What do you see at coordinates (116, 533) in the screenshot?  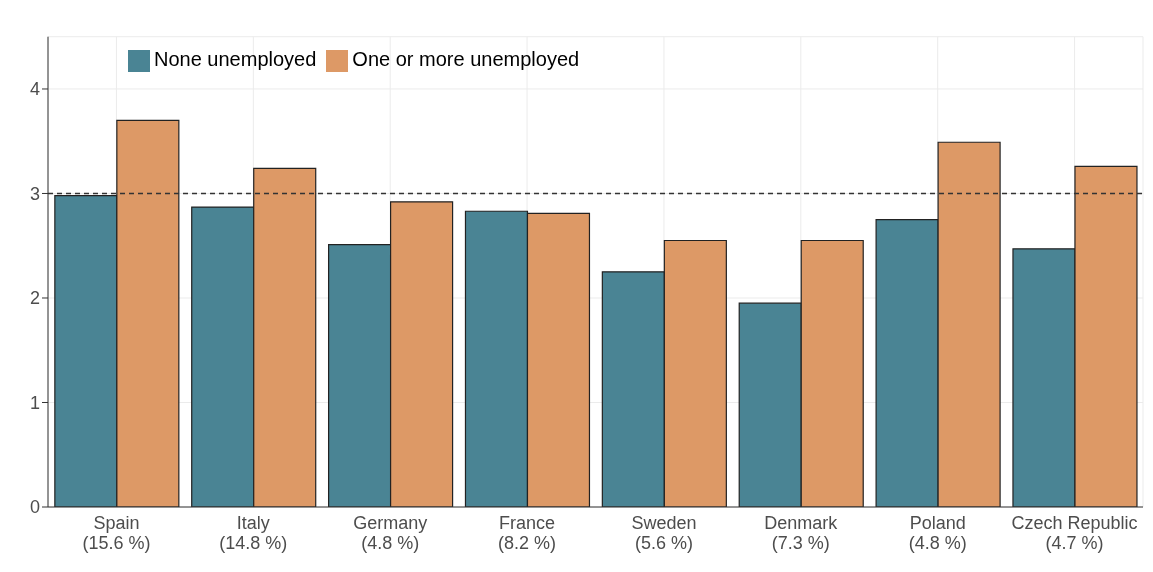 I see `x-tick-label: Spain (15.6 %)` at bounding box center [116, 533].